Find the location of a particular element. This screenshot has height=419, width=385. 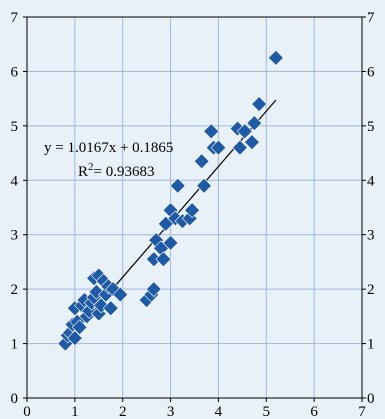

x-tick-label: 5 is located at coordinates (267, 411).